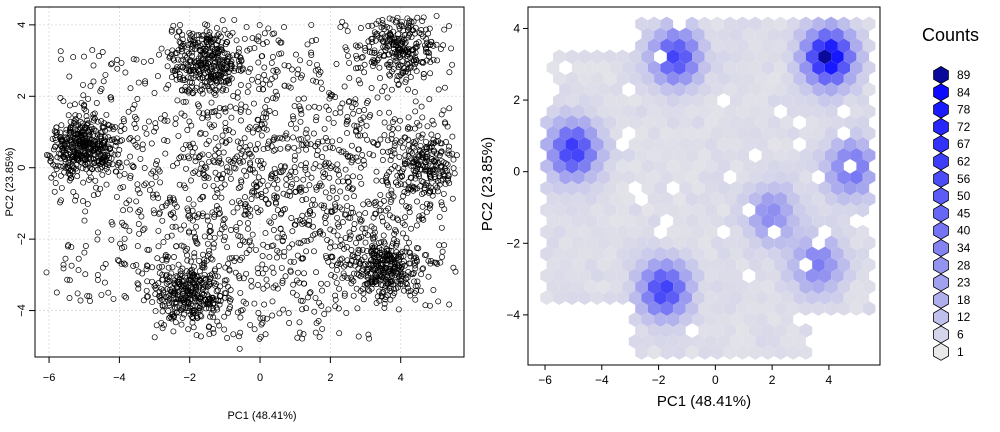  What do you see at coordinates (964, 196) in the screenshot?
I see `legend-label: 50` at bounding box center [964, 196].